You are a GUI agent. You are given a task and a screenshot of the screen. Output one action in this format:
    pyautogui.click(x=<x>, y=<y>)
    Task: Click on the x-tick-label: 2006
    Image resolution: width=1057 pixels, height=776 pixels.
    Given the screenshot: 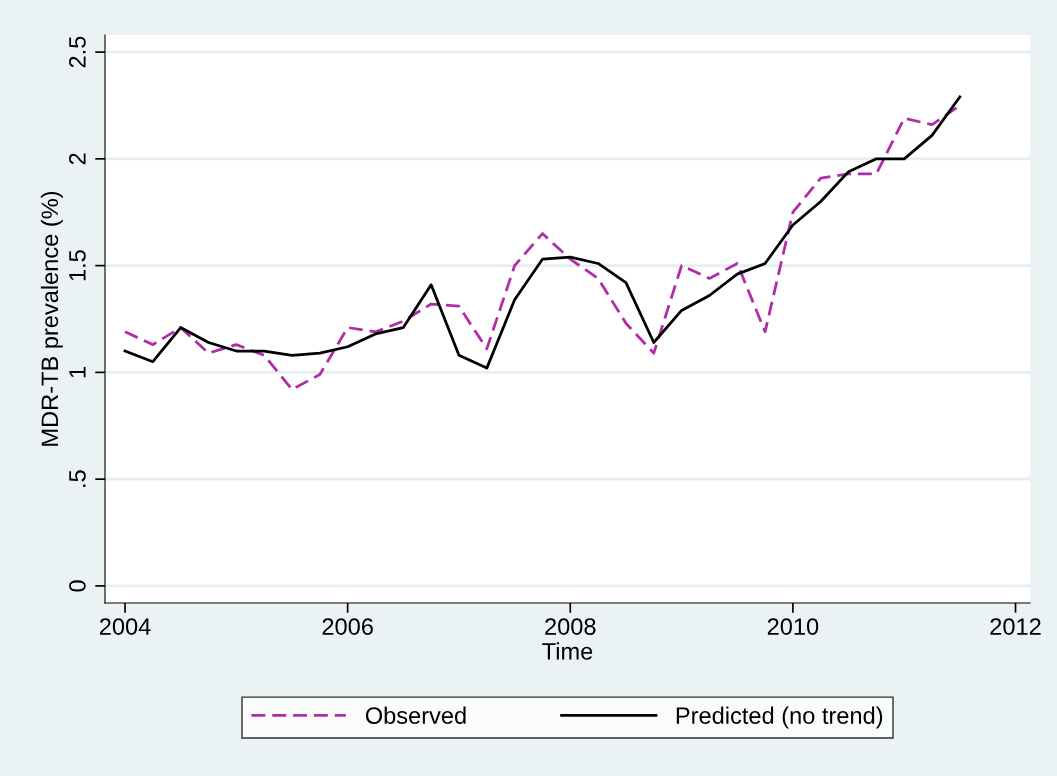 What is the action you would take?
    pyautogui.click(x=347, y=626)
    